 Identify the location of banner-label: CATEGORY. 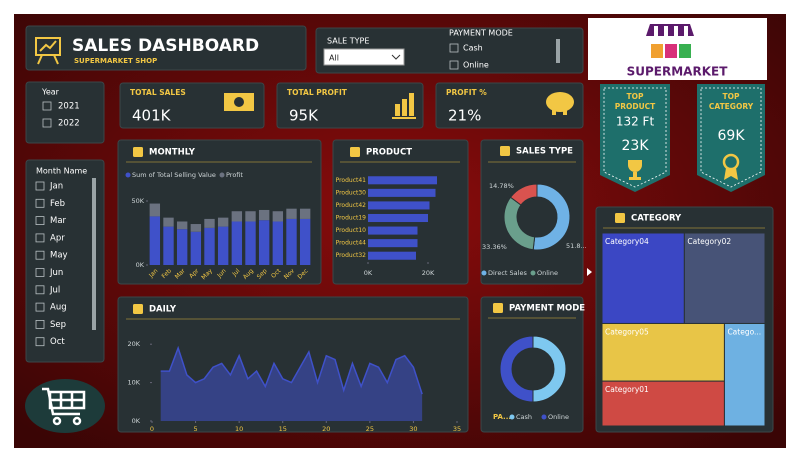
(731, 106).